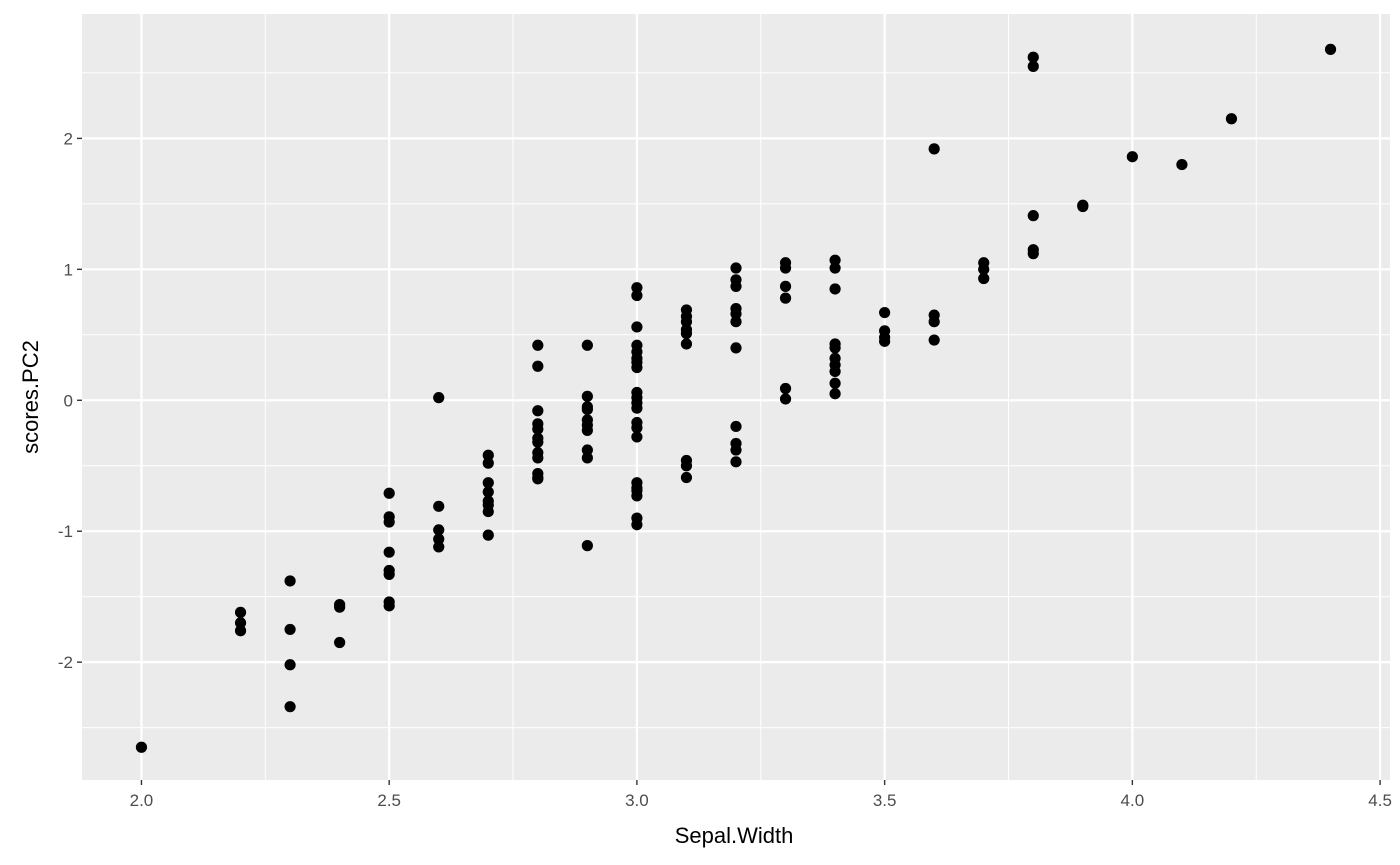  I want to click on x-axis-title: Sepal.Width, so click(734, 835).